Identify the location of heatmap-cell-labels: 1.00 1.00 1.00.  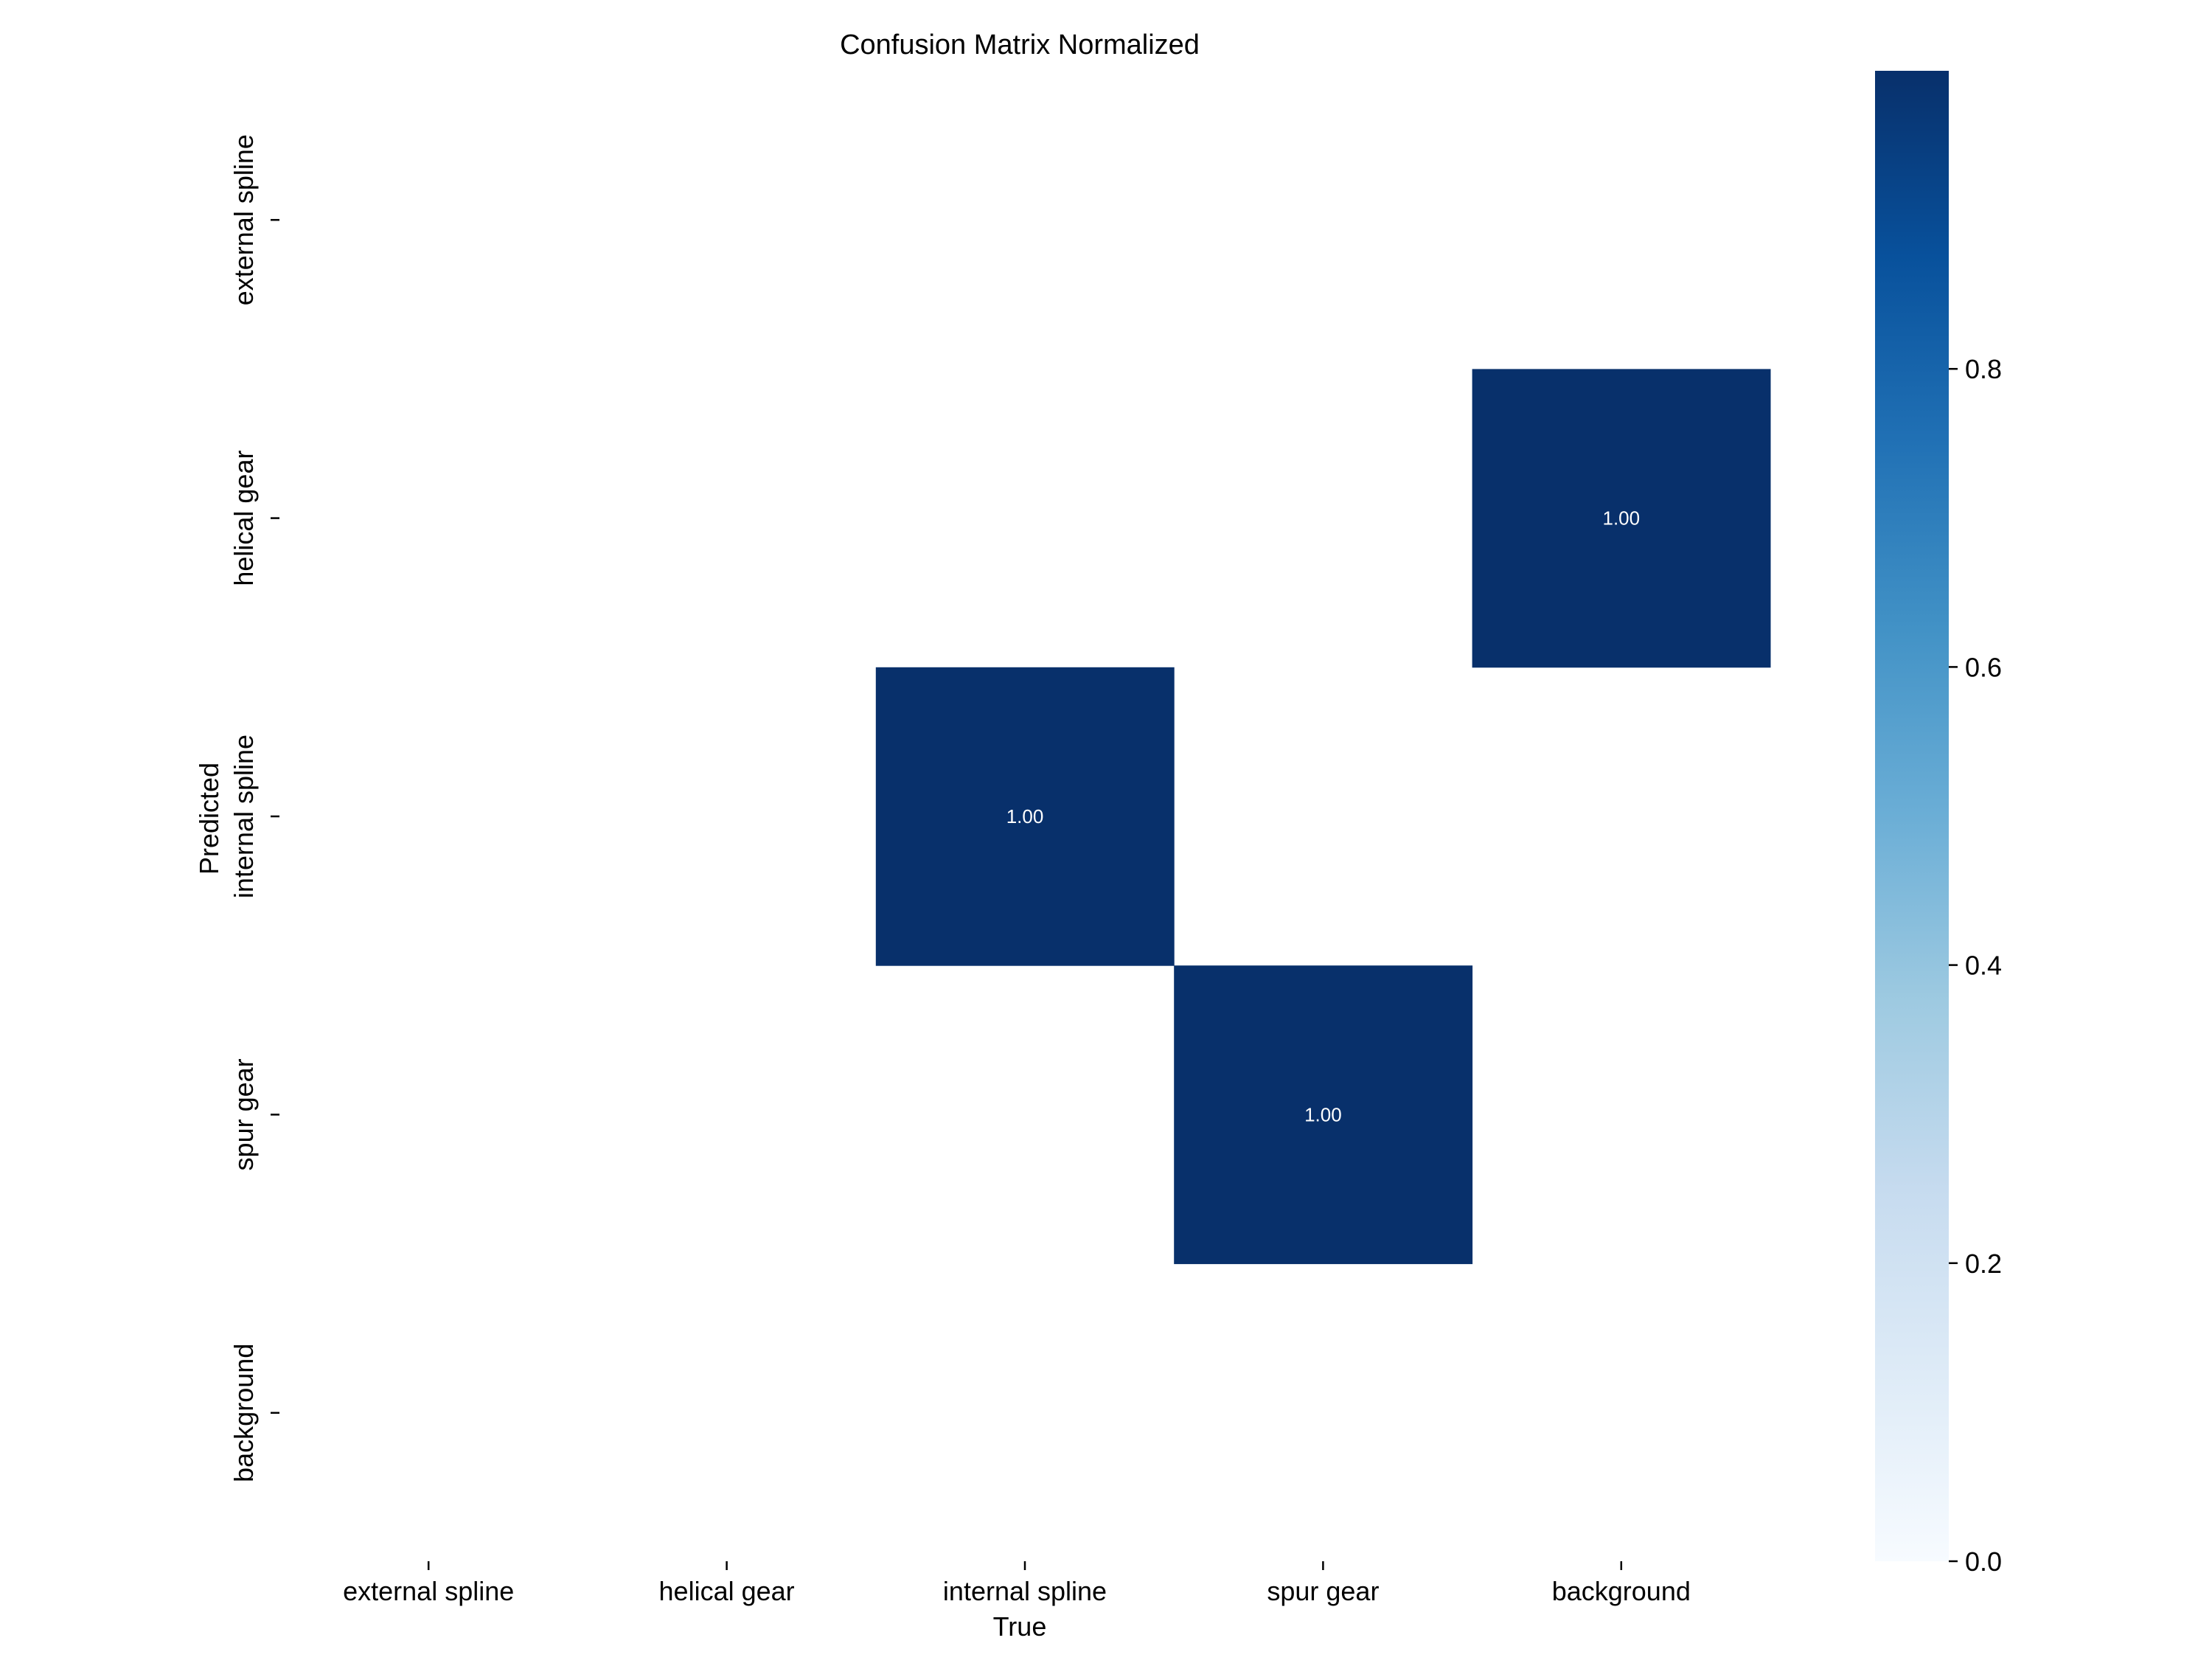
(1323, 816).